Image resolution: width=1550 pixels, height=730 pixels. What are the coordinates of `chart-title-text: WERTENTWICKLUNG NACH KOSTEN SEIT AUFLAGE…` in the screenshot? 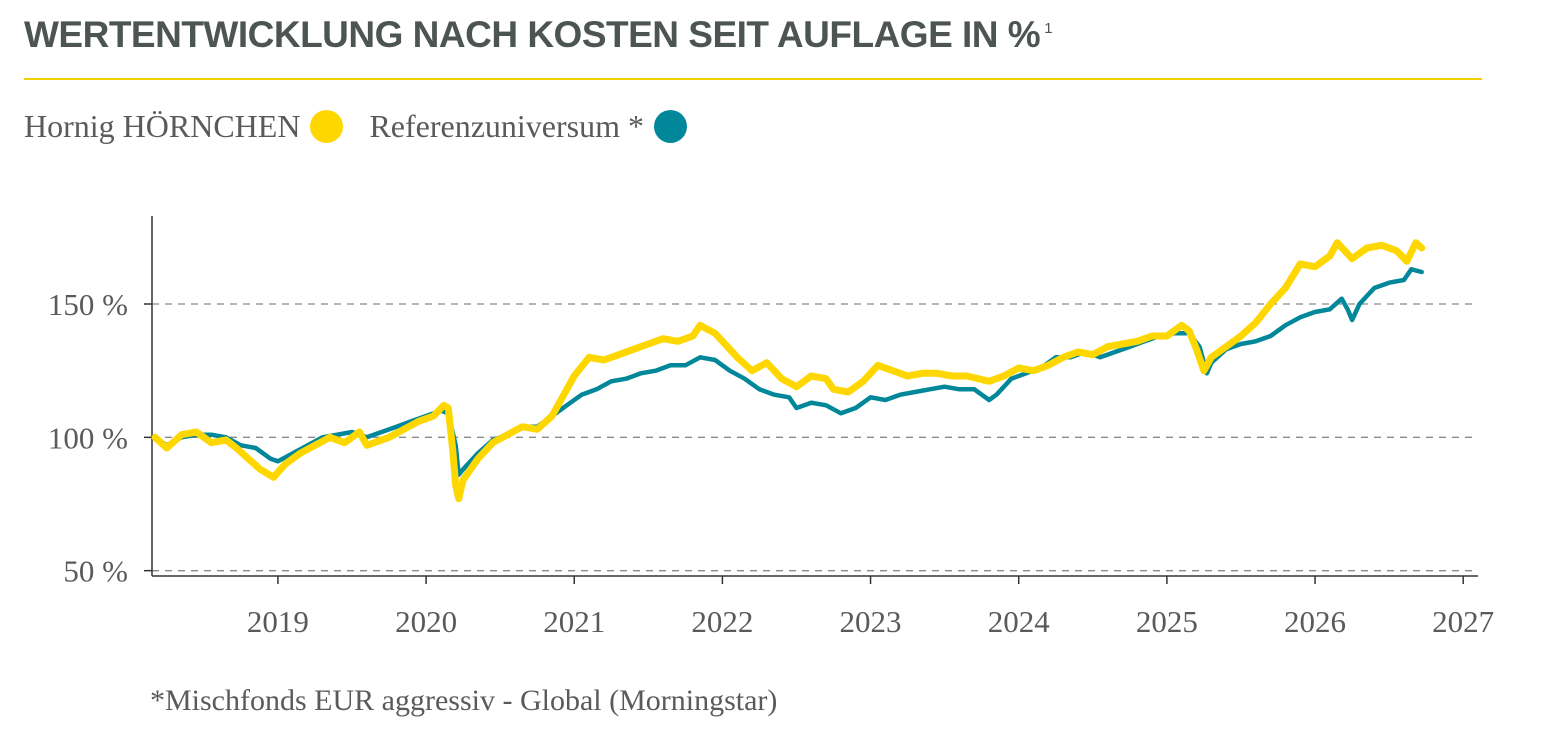 It's located at (532, 34).